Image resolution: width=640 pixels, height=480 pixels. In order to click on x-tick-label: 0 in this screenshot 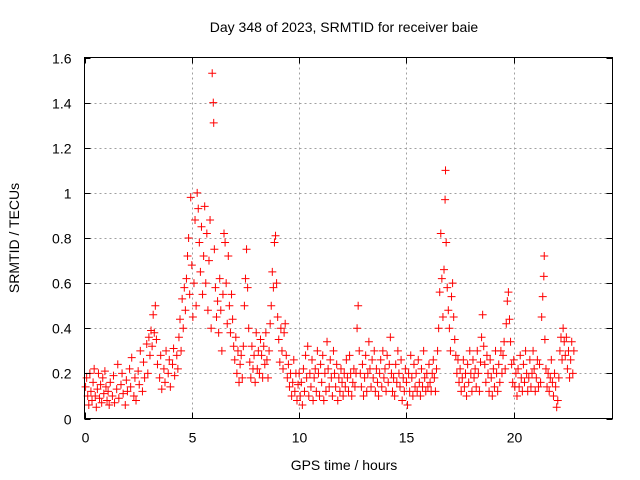, I will do `click(86, 438)`.